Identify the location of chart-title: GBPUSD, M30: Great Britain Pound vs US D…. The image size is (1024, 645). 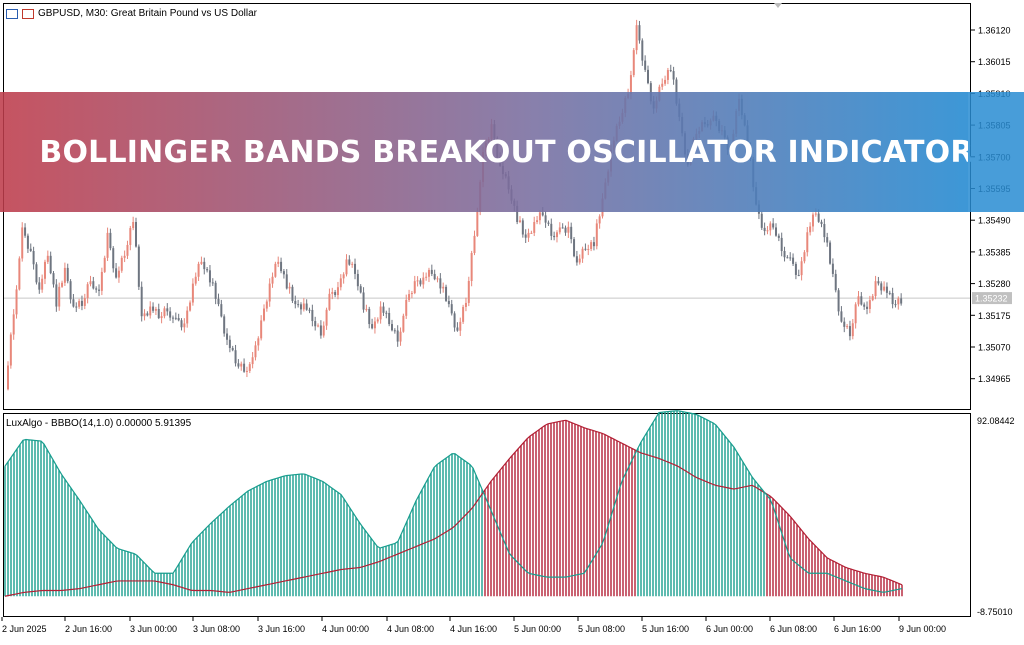
(131, 13).